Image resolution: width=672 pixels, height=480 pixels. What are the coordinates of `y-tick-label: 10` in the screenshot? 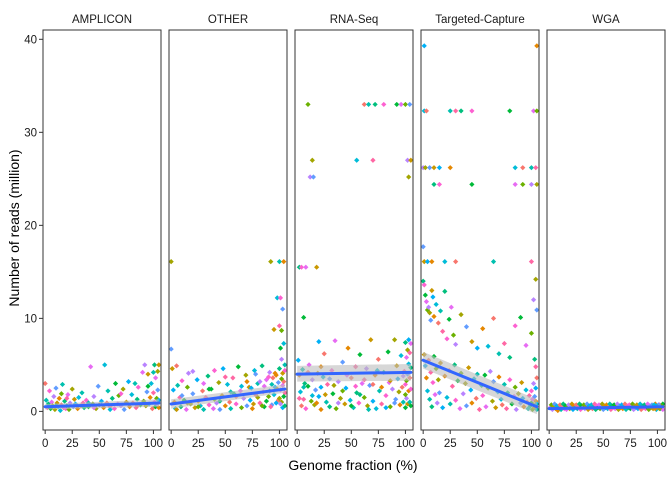 It's located at (30, 319).